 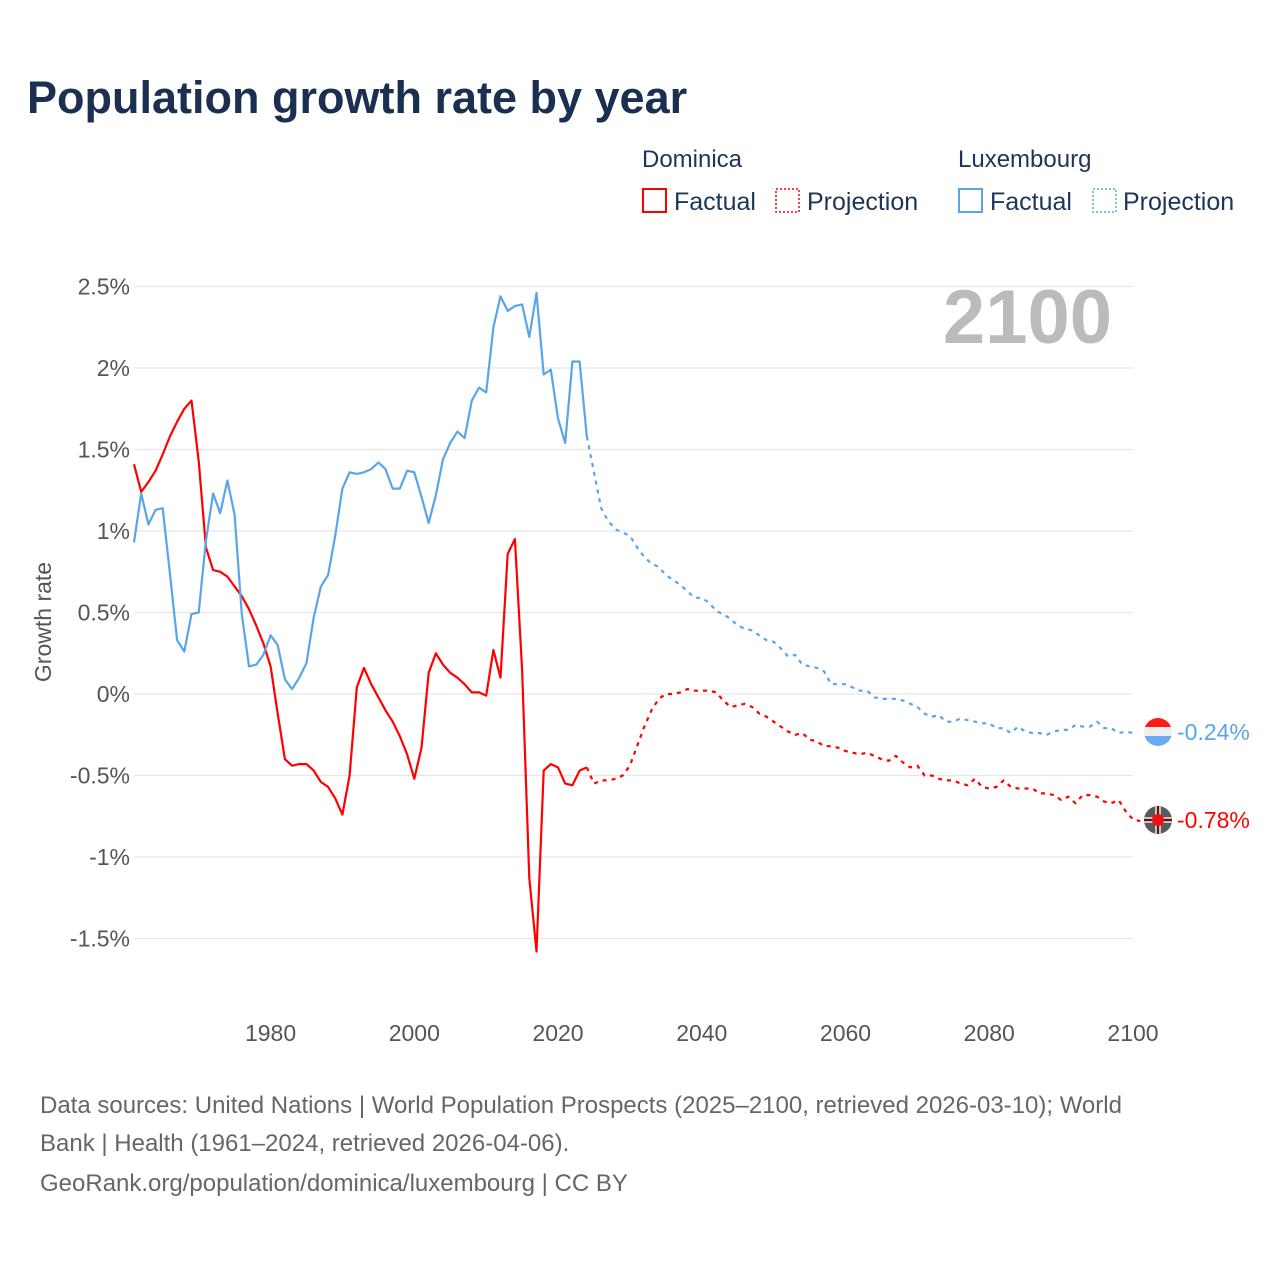 What do you see at coordinates (104, 287) in the screenshot?
I see `y-tick-label: 2.5%` at bounding box center [104, 287].